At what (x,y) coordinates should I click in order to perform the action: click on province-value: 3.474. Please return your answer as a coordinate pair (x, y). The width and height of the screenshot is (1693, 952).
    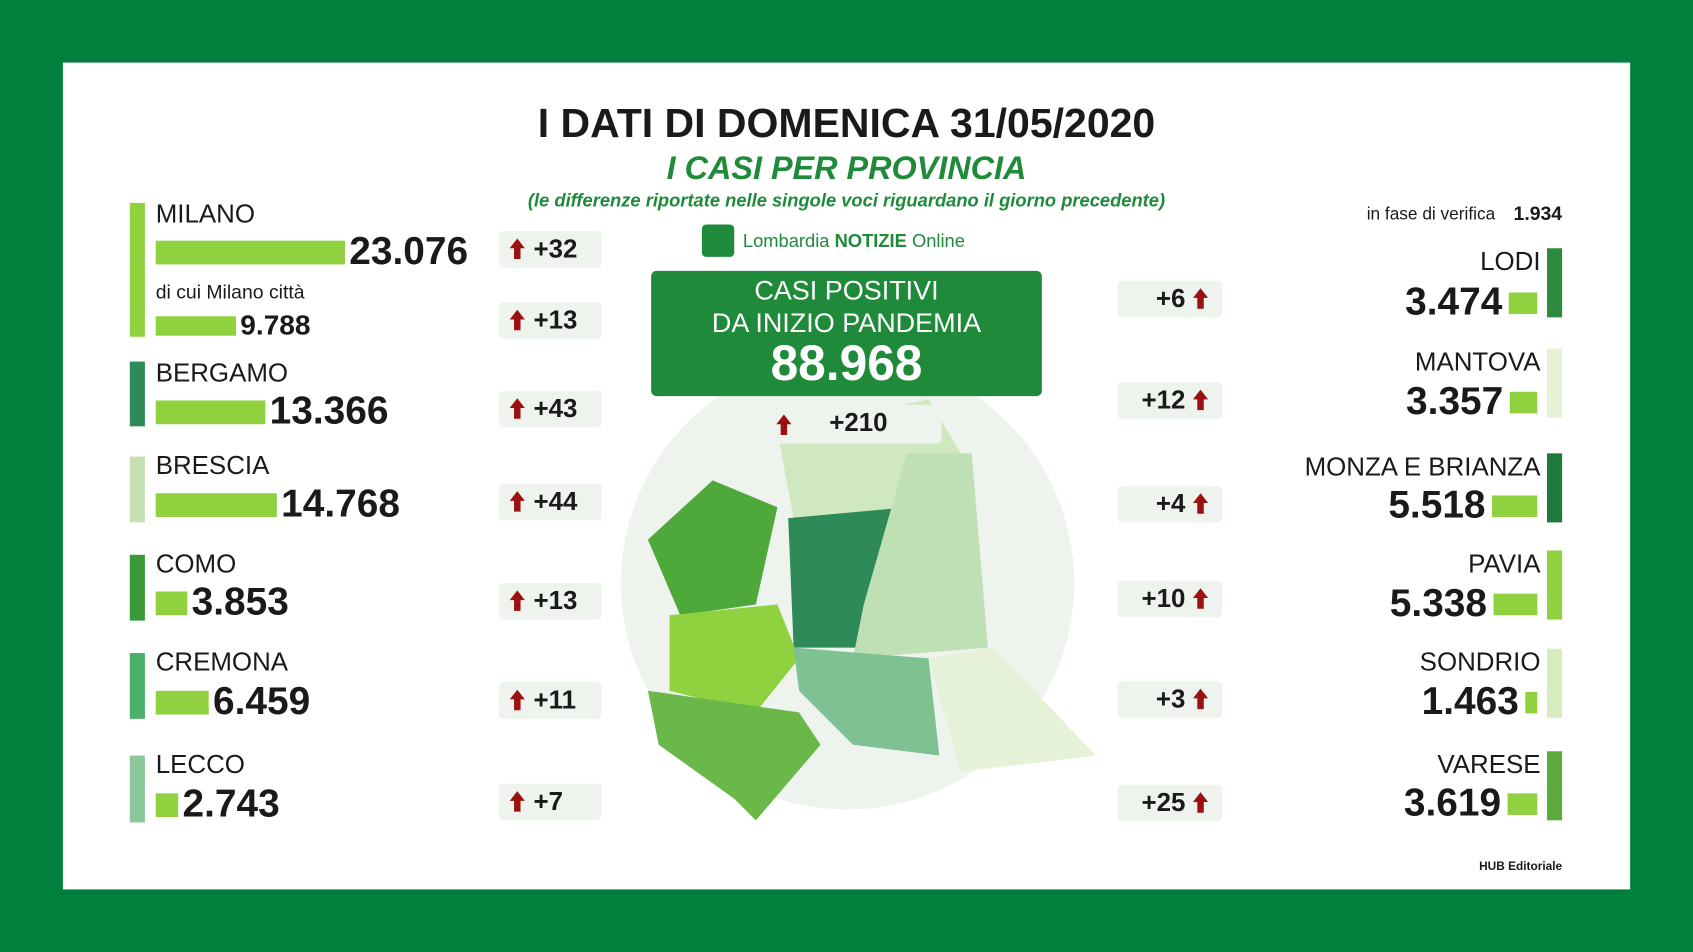
    Looking at the image, I should click on (1454, 302).